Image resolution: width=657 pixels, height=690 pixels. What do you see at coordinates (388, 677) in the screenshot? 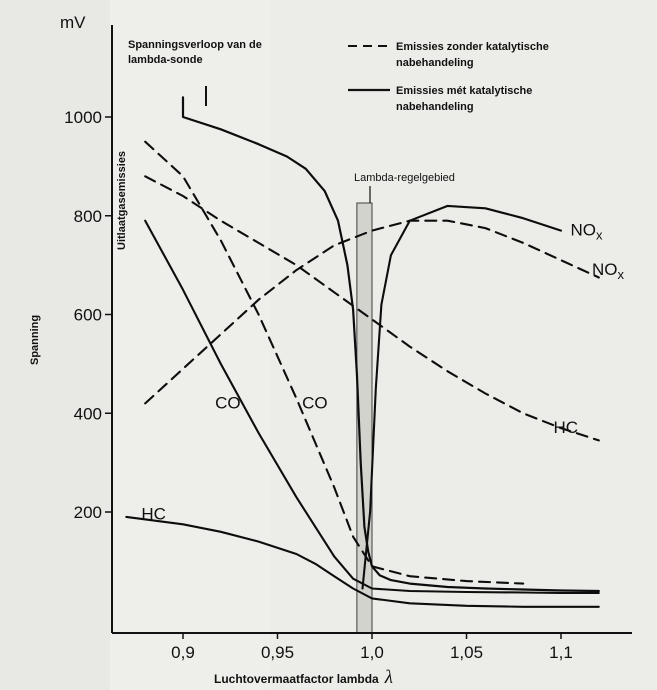
I see `x-axis-lambda-symbol: λ` at bounding box center [388, 677].